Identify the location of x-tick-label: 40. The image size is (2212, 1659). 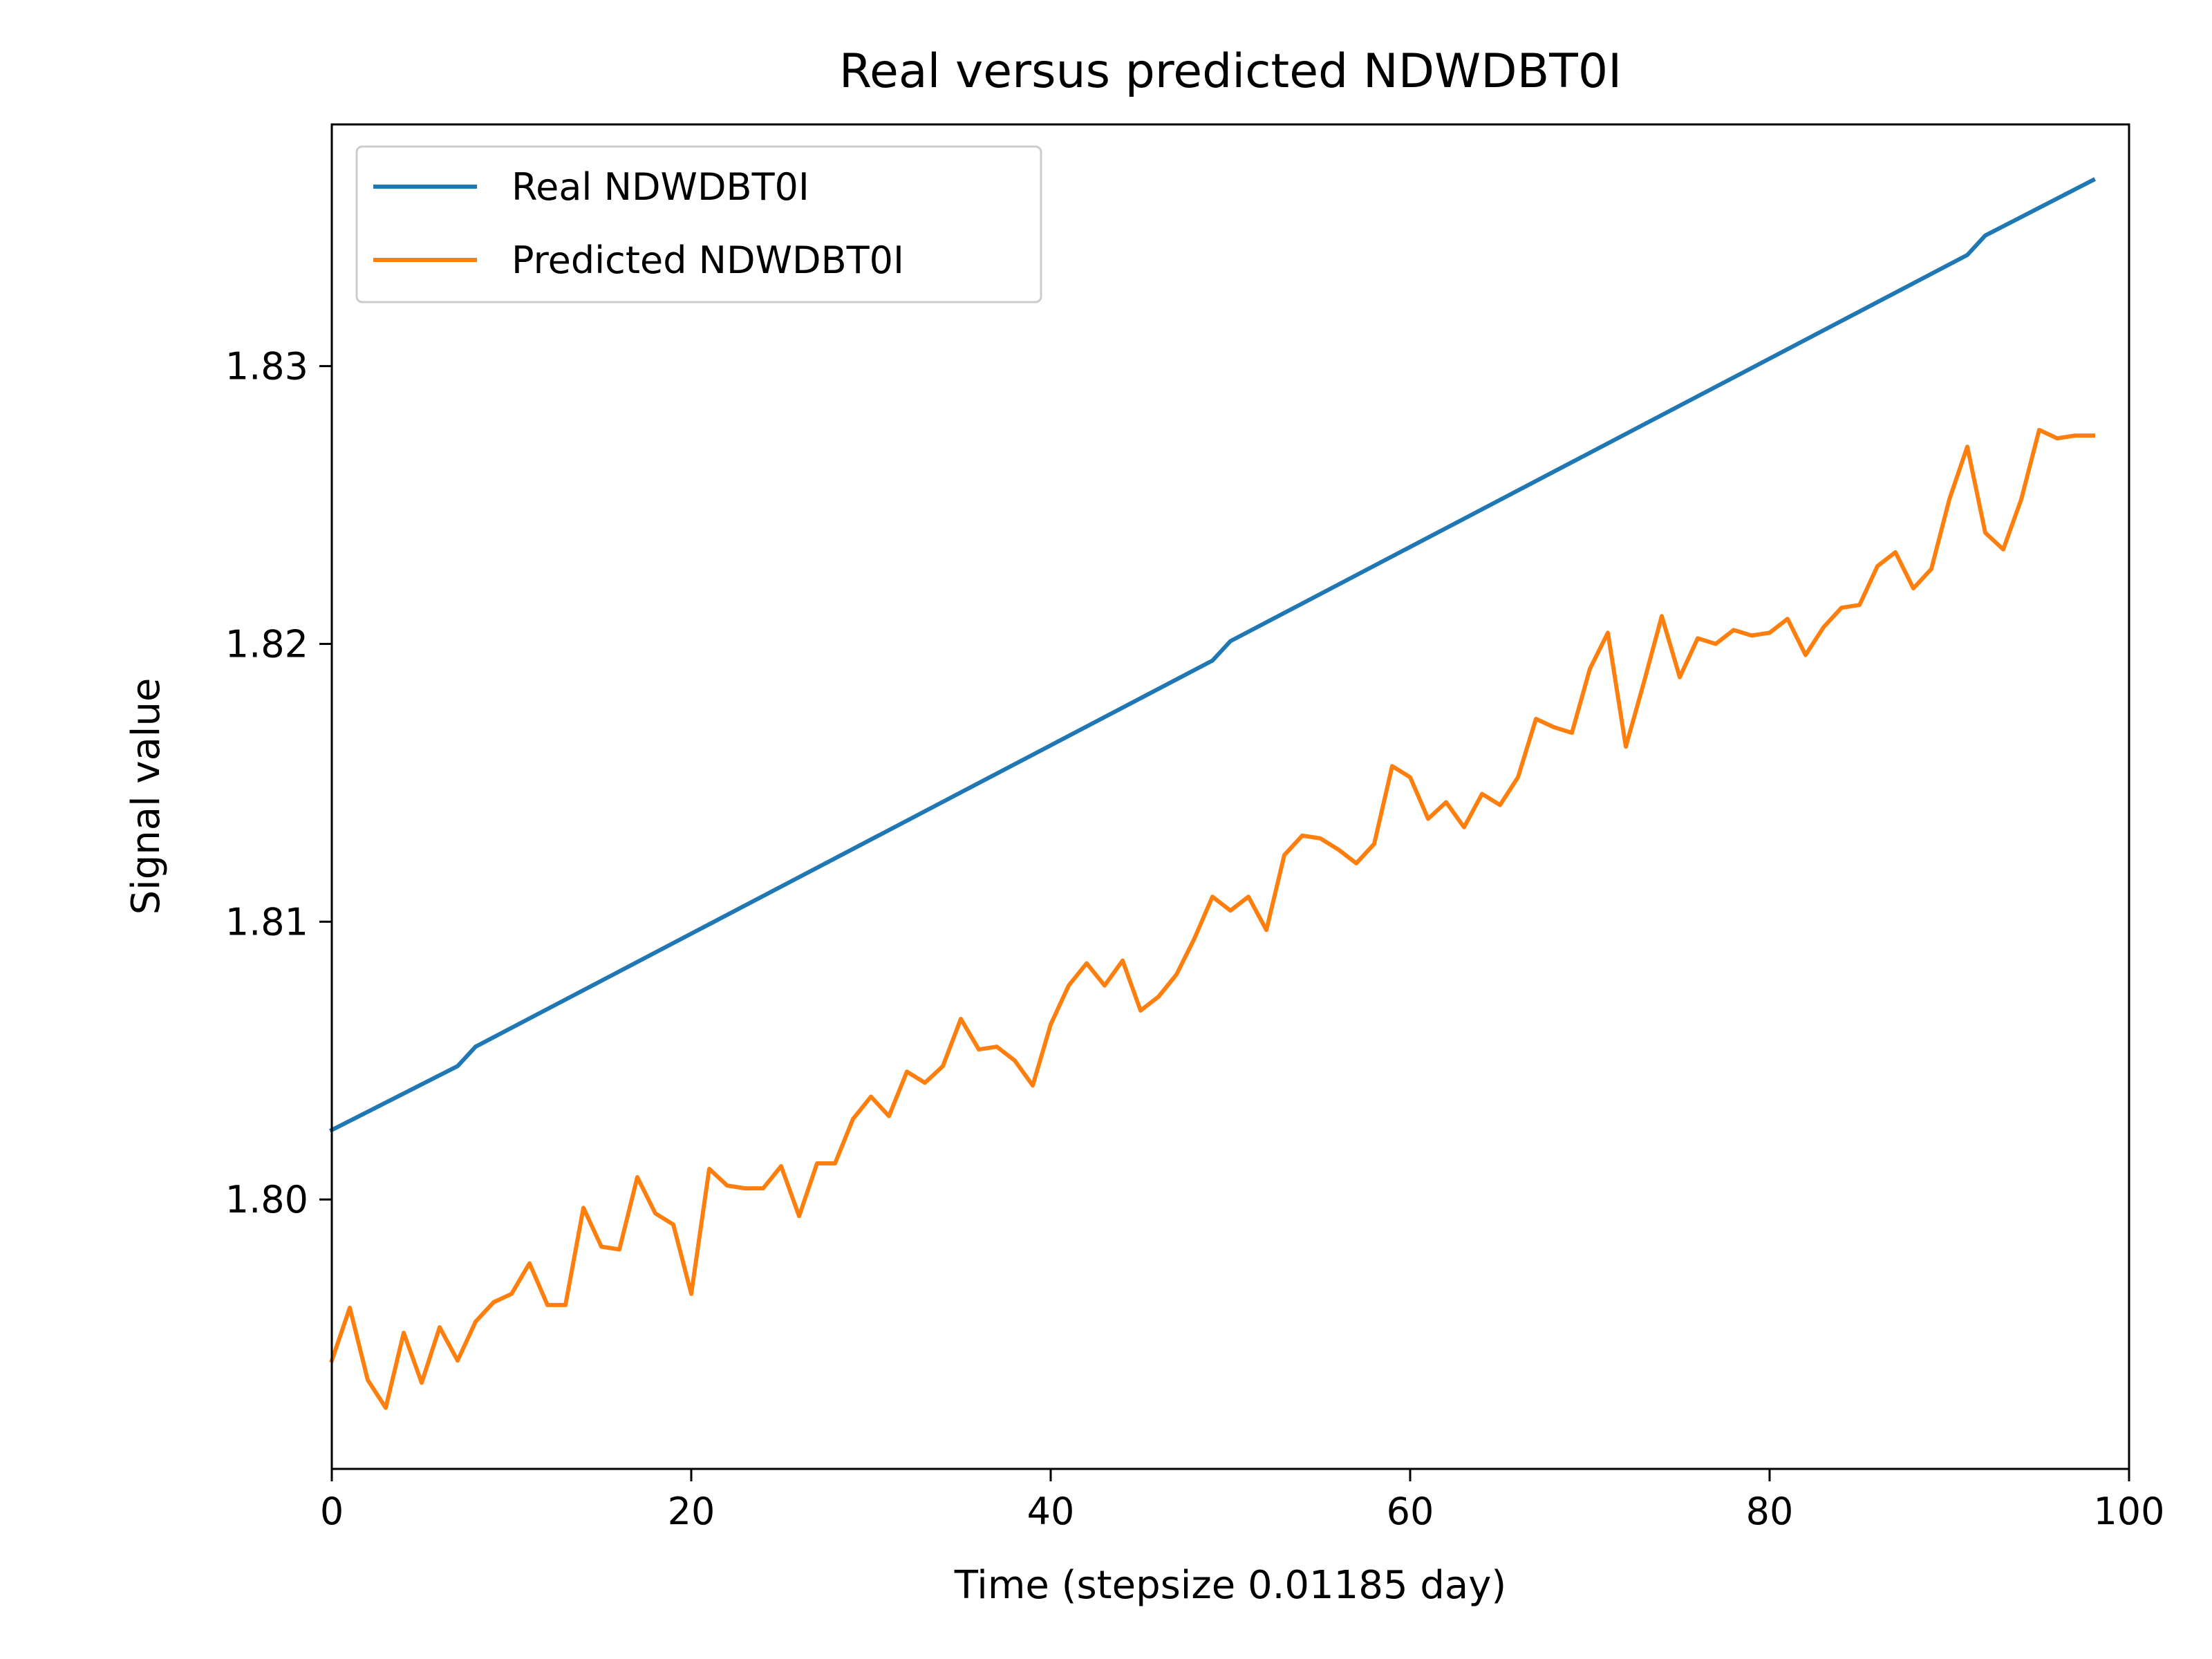
(1051, 1511).